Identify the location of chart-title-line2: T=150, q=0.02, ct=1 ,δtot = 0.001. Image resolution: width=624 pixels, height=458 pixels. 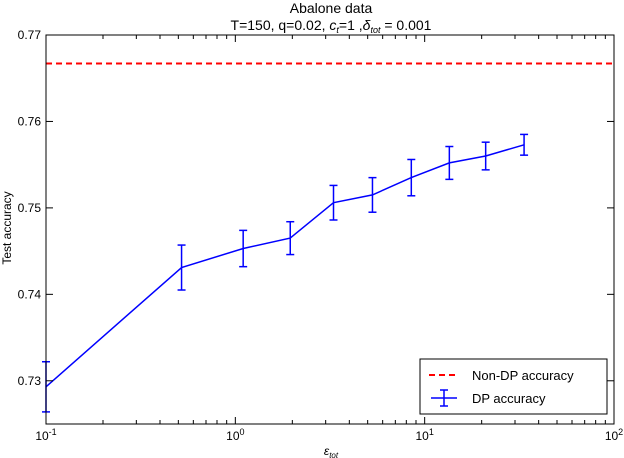
(331, 26).